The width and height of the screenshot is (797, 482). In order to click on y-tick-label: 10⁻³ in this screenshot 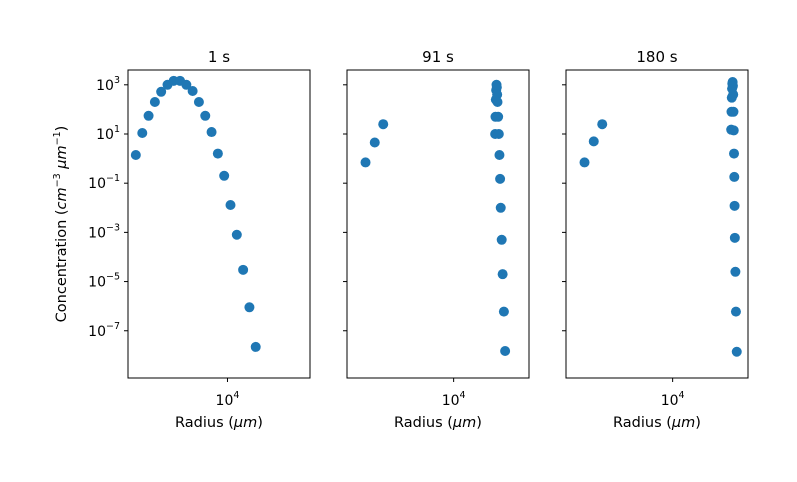, I will do `click(104, 231)`.